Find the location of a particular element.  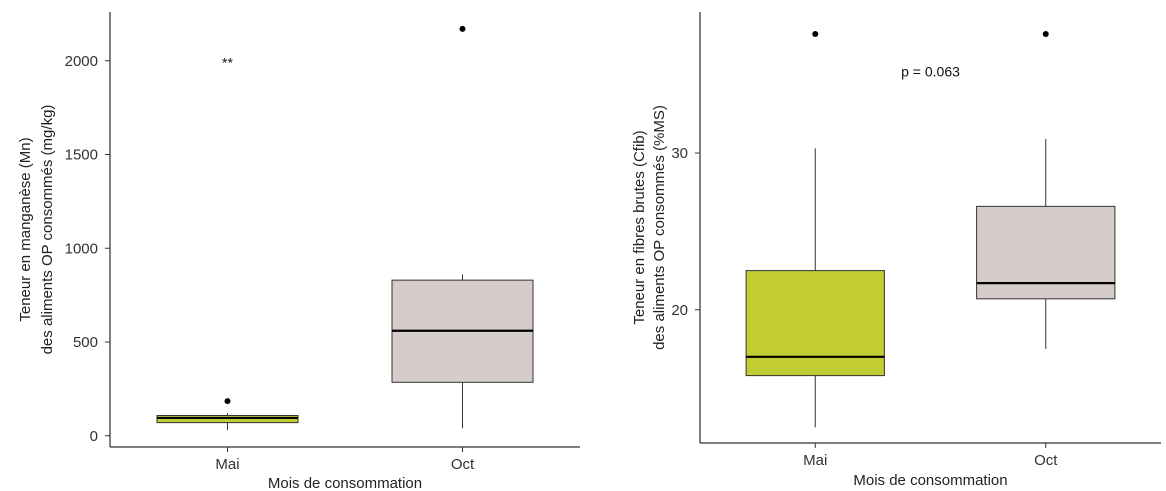

y-tick-label: 20 is located at coordinates (679, 310).